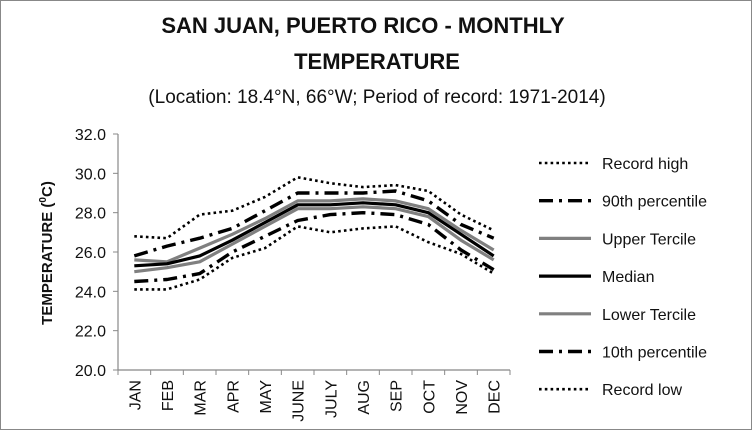 The width and height of the screenshot is (752, 430). Describe the element at coordinates (654, 202) in the screenshot. I see `legend-label-90th-percentile: 90th percentile` at that location.